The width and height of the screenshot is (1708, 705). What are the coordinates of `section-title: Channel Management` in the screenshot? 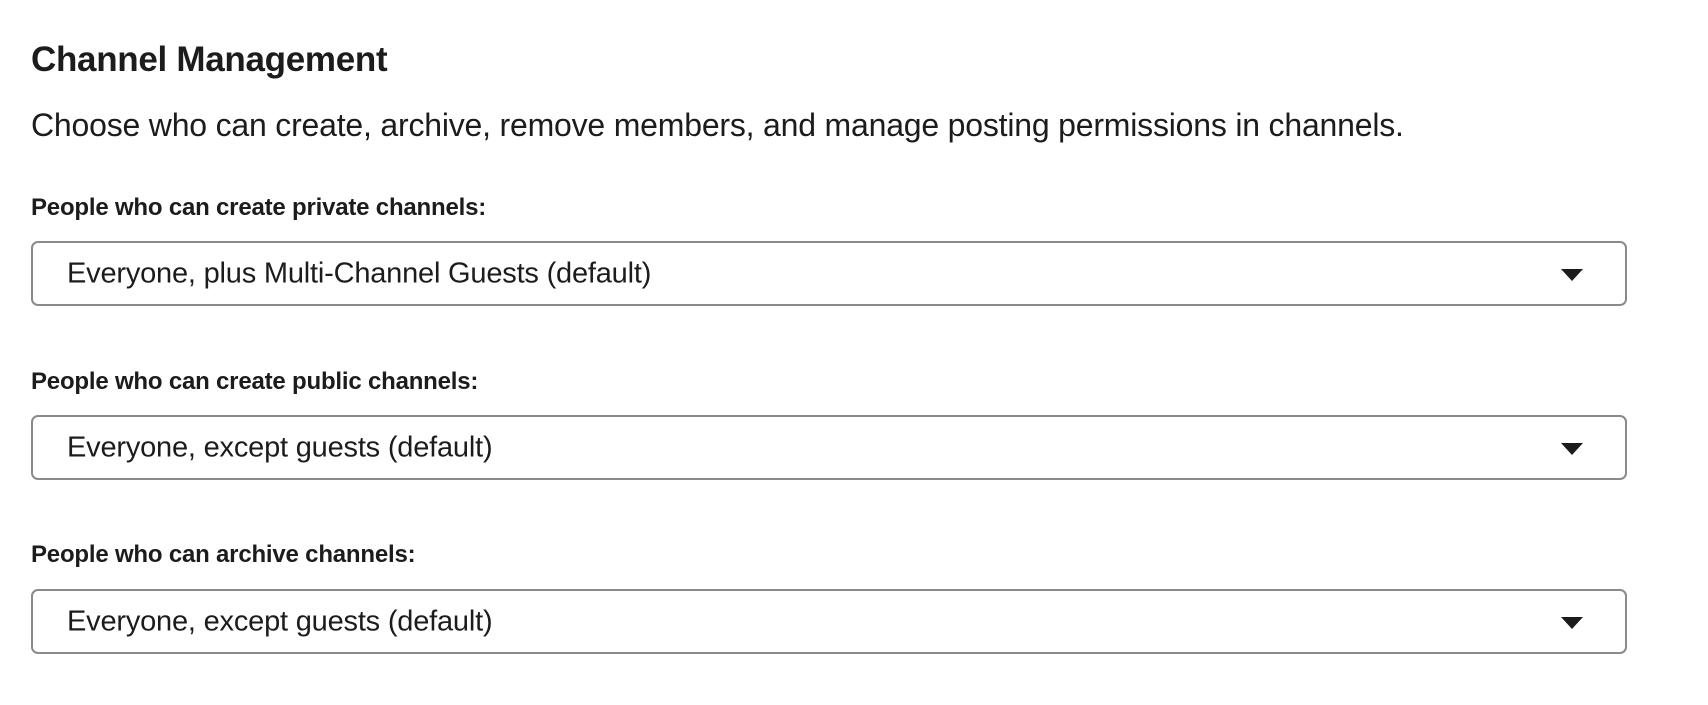 It's located at (209, 59).